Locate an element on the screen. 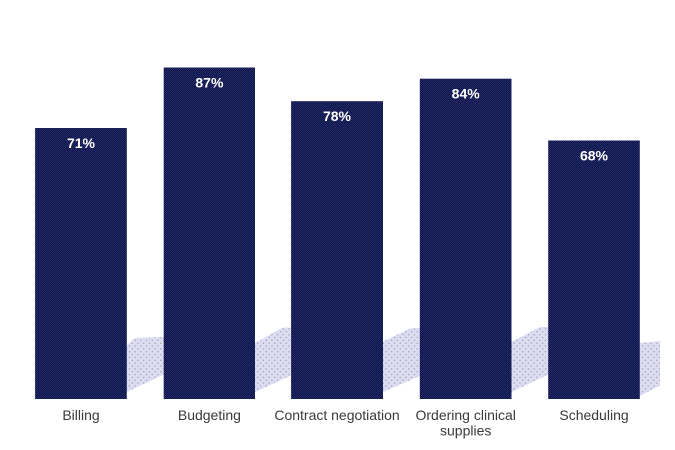  svg-text: 78% is located at coordinates (337, 116).